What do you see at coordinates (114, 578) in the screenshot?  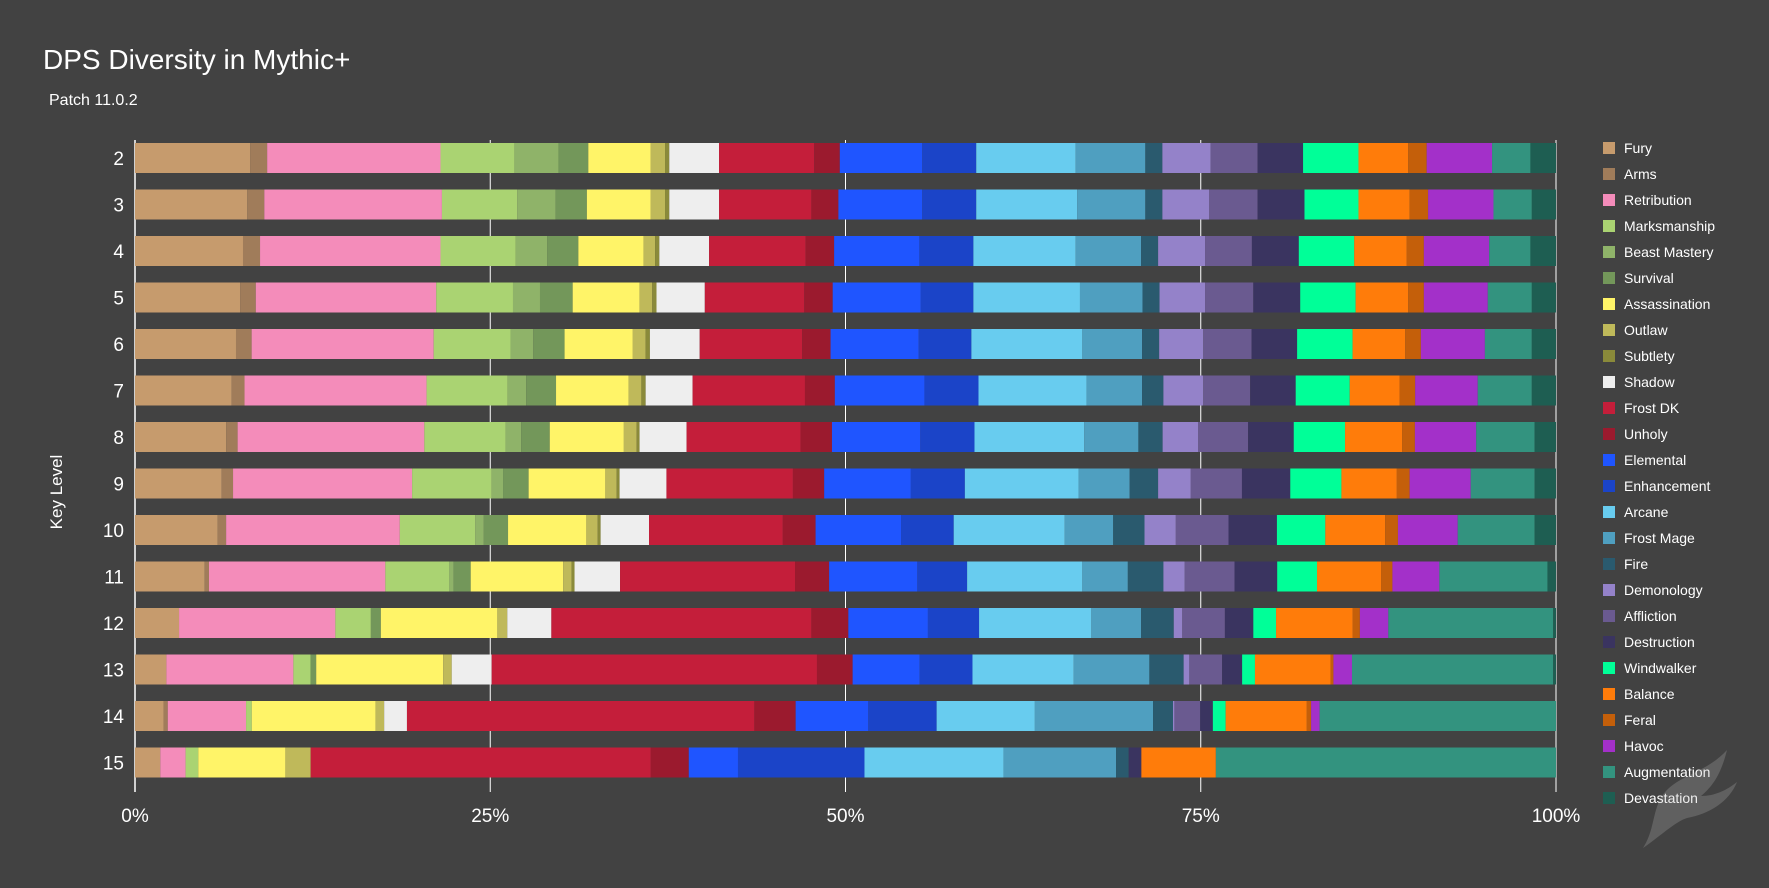 I see `y-tick-label: 11` at bounding box center [114, 578].